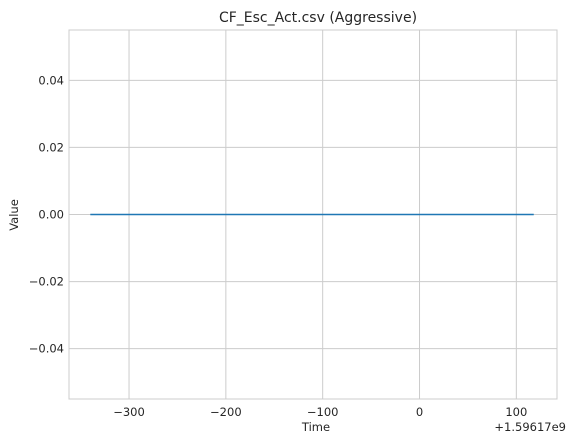  What do you see at coordinates (129, 412) in the screenshot?
I see `x-tick-label: −300` at bounding box center [129, 412].